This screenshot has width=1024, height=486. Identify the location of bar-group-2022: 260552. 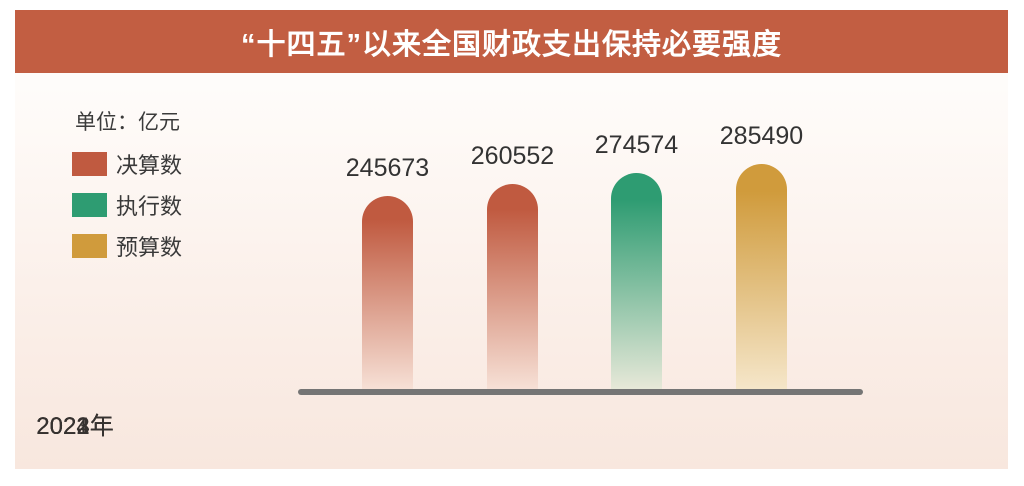
(512, 268).